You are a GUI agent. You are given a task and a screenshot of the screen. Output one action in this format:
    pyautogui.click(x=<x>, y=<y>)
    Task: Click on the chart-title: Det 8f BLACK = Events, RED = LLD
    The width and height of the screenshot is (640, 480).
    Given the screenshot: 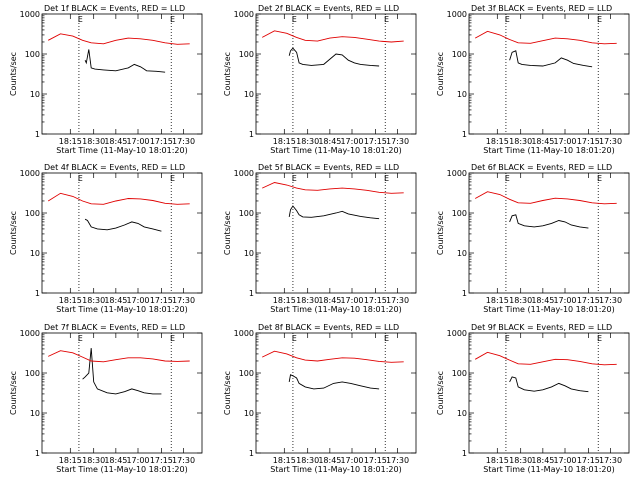 What is the action you would take?
    pyautogui.click(x=328, y=327)
    